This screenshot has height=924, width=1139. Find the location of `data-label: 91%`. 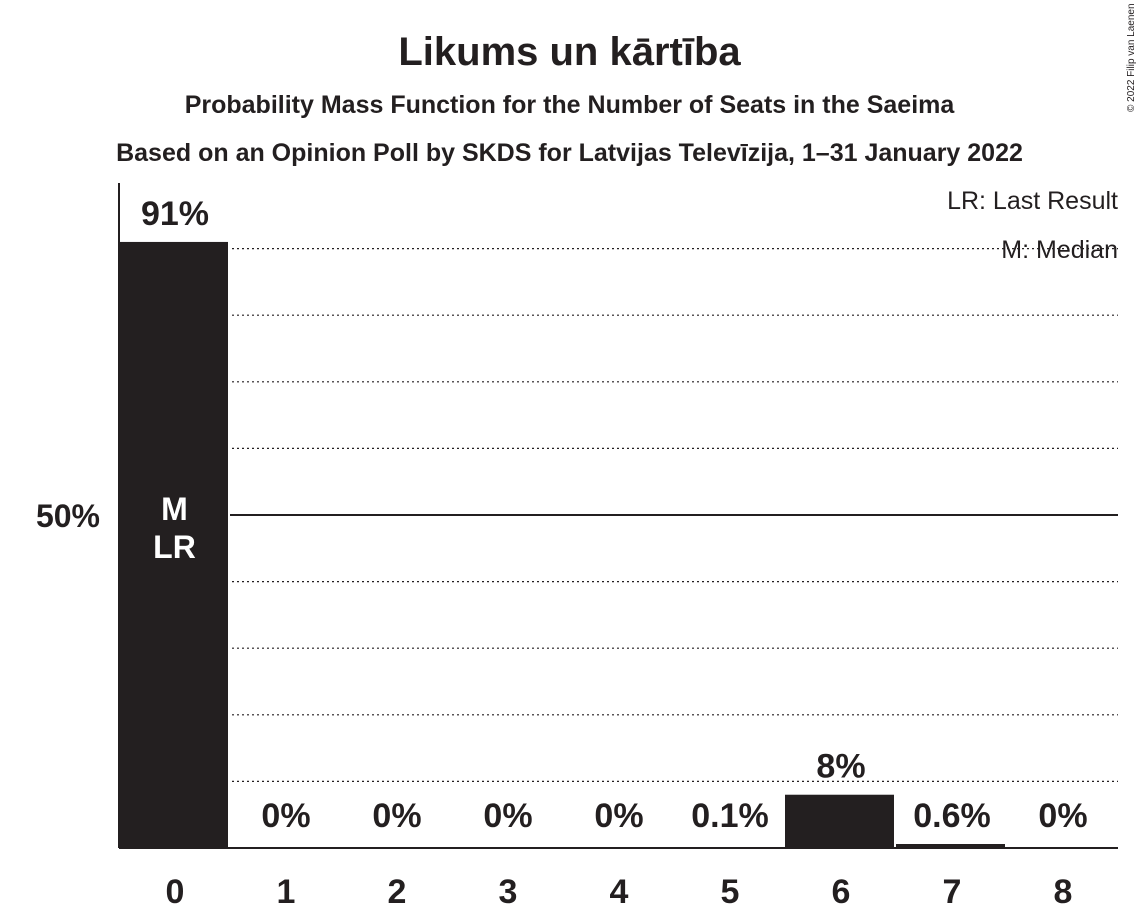

data-label: 91% is located at coordinates (175, 214).